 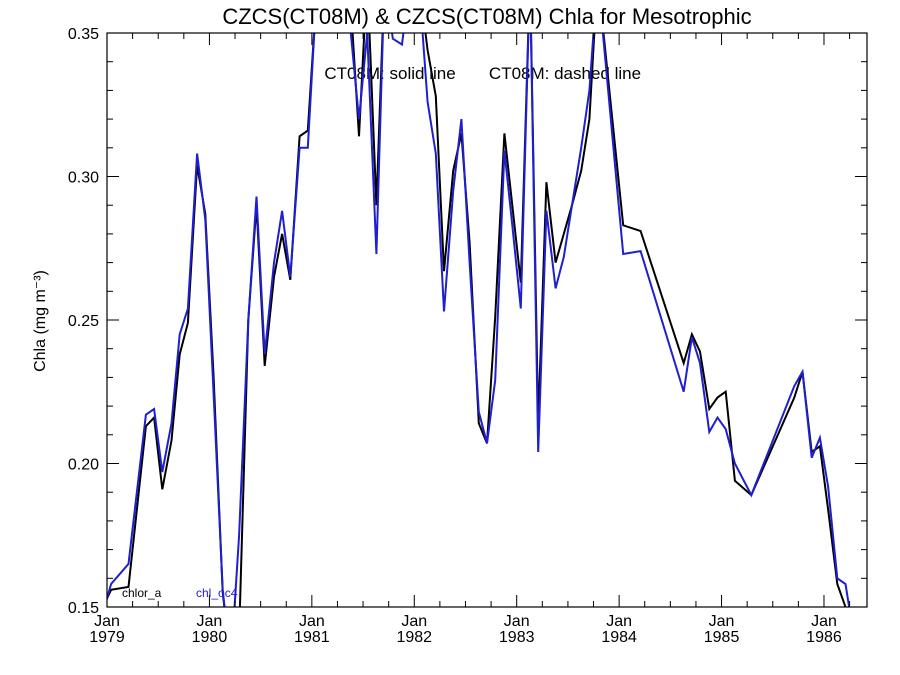 I want to click on x-tick-year: 1984, so click(x=619, y=637).